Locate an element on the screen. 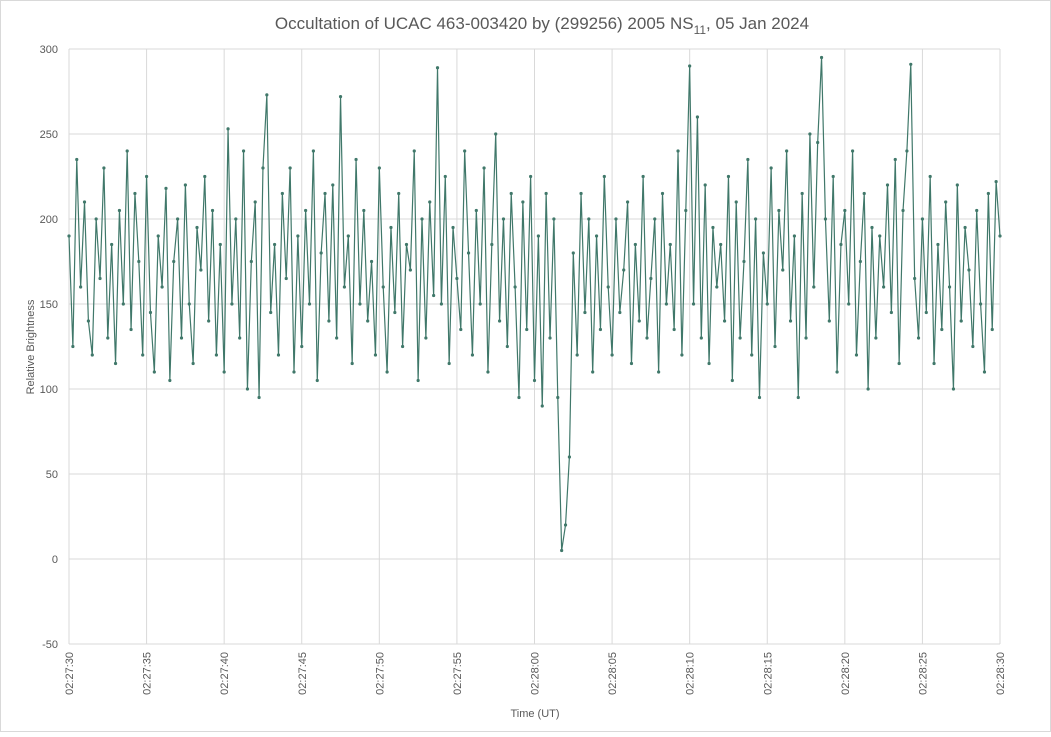 This screenshot has height=737, width=1051. y-tick-label: -50 is located at coordinates (50, 645).